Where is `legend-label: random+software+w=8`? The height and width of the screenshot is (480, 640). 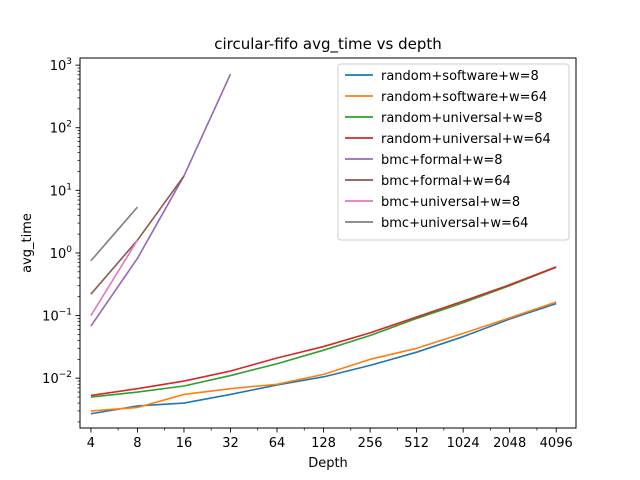 legend-label: random+software+w=8 is located at coordinates (460, 76).